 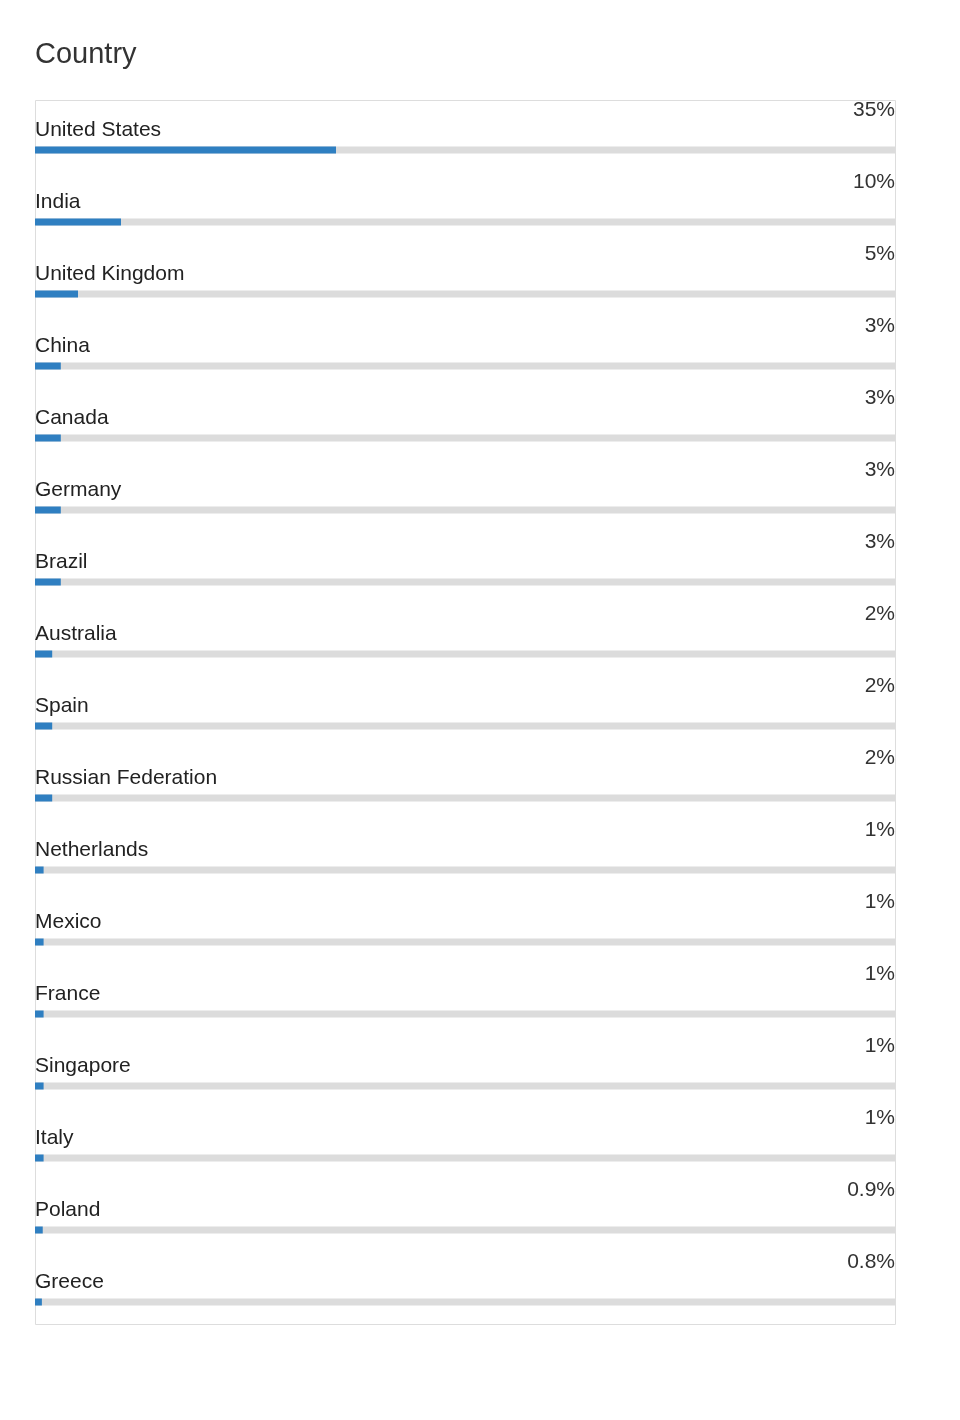 What do you see at coordinates (83, 1064) in the screenshot?
I see `y-tick-label: Singapore` at bounding box center [83, 1064].